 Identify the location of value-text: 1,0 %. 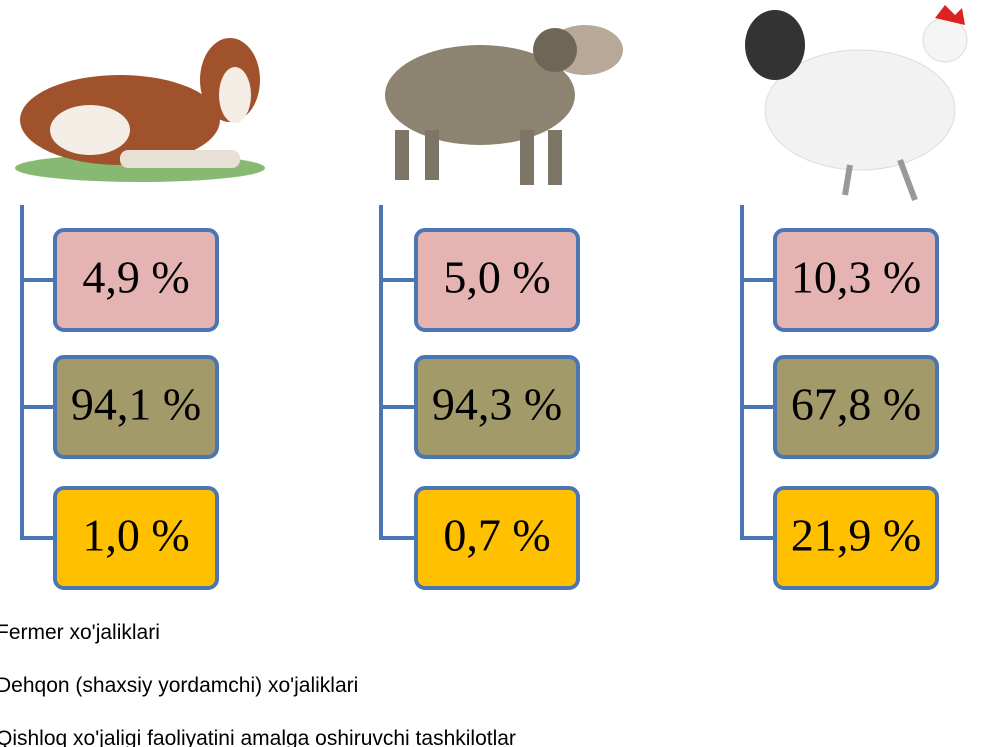
(135, 535).